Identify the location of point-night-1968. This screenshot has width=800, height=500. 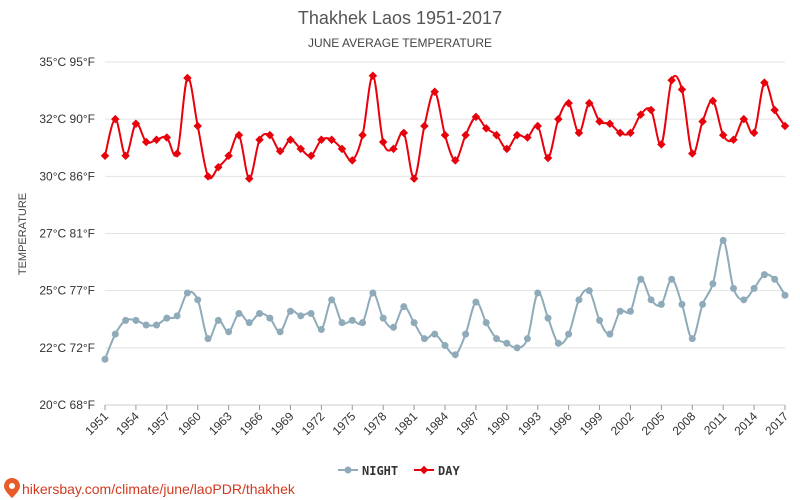
(280, 332).